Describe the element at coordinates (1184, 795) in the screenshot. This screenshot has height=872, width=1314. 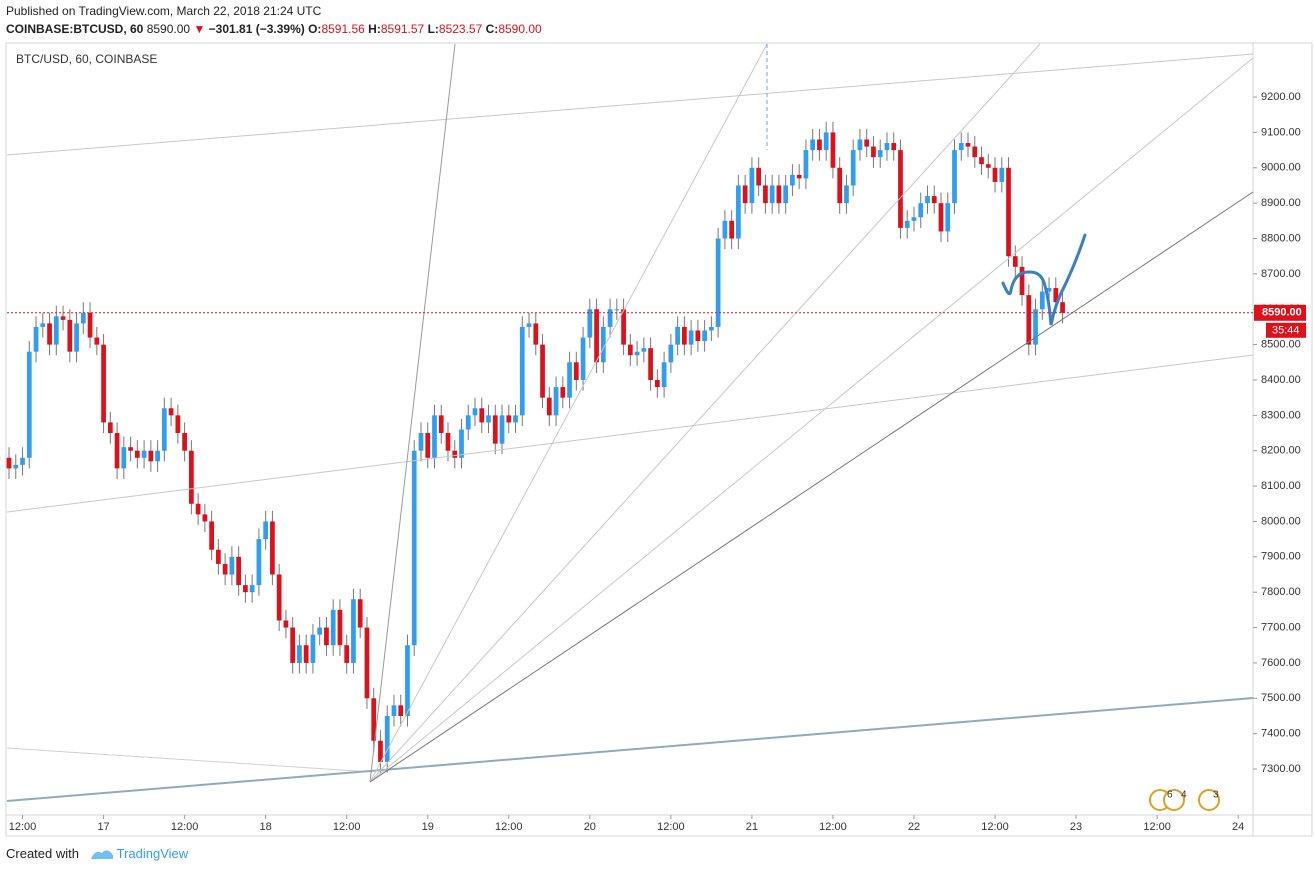
I see `badge-count: 4` at that location.